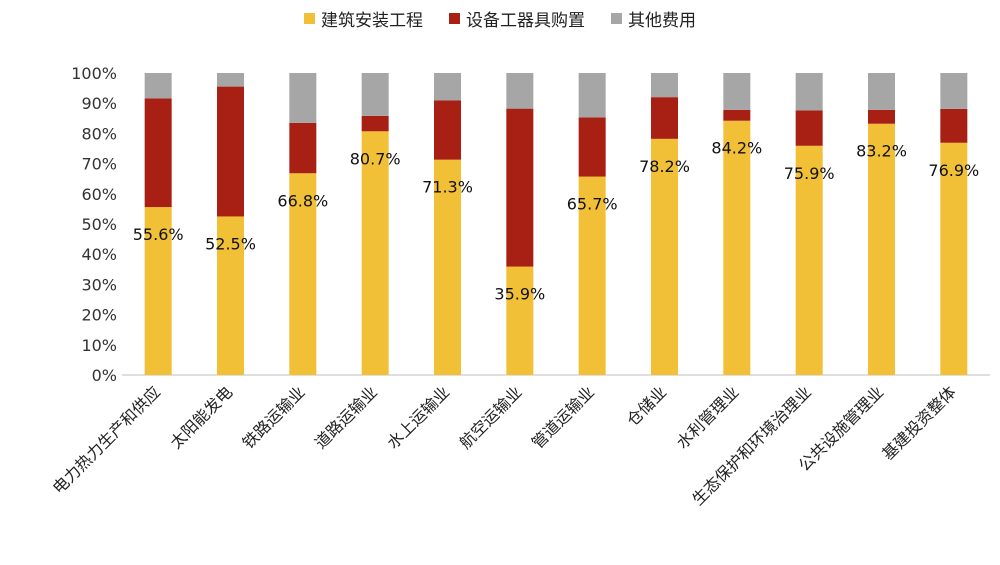 This screenshot has height=565, width=1000. Describe the element at coordinates (646, 405) in the screenshot. I see `x-category-label: 仓储业` at that location.